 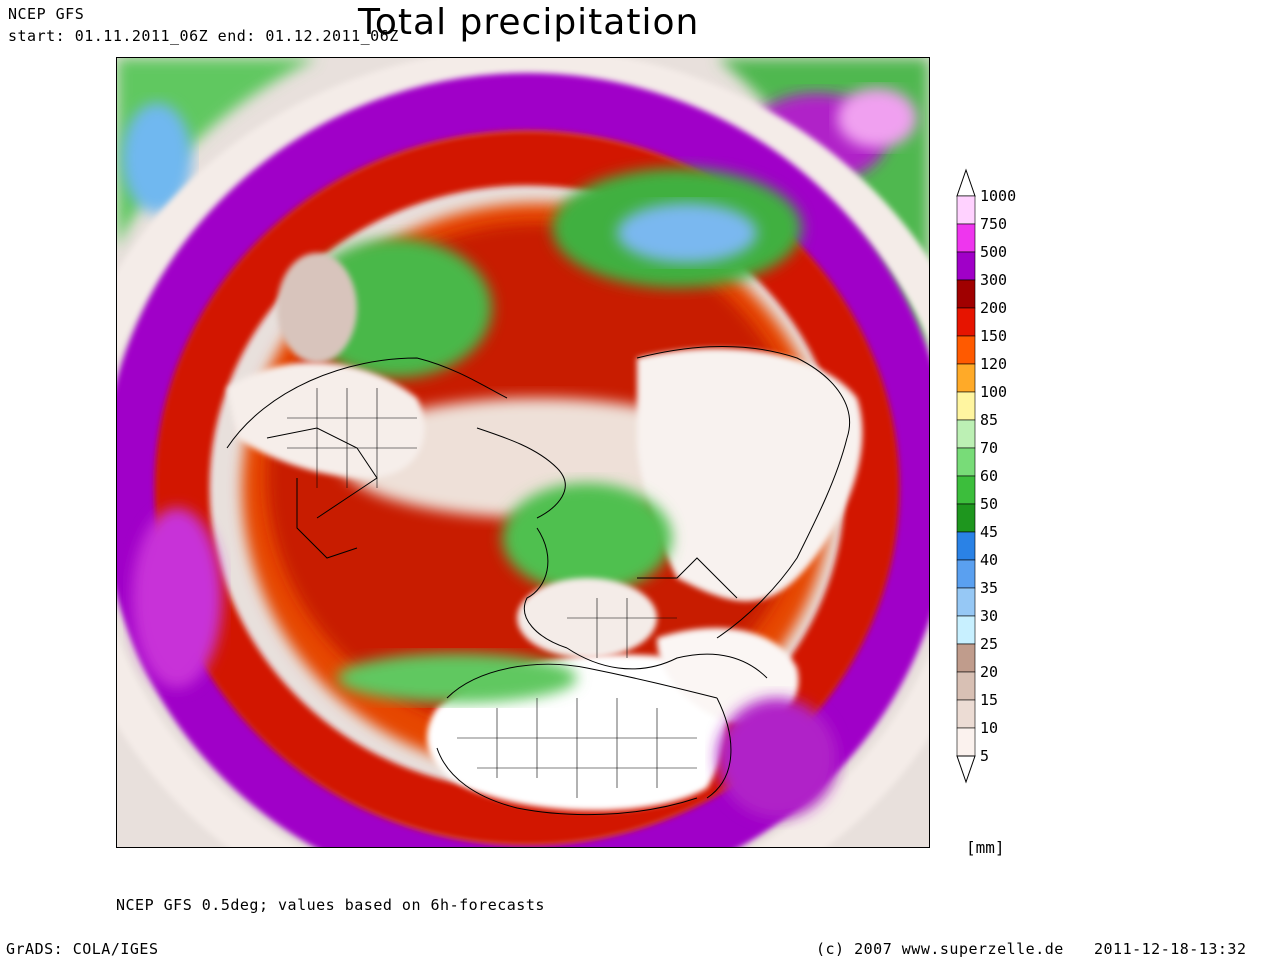 What do you see at coordinates (985, 847) in the screenshot?
I see `legend-unit-label: [mm]` at bounding box center [985, 847].